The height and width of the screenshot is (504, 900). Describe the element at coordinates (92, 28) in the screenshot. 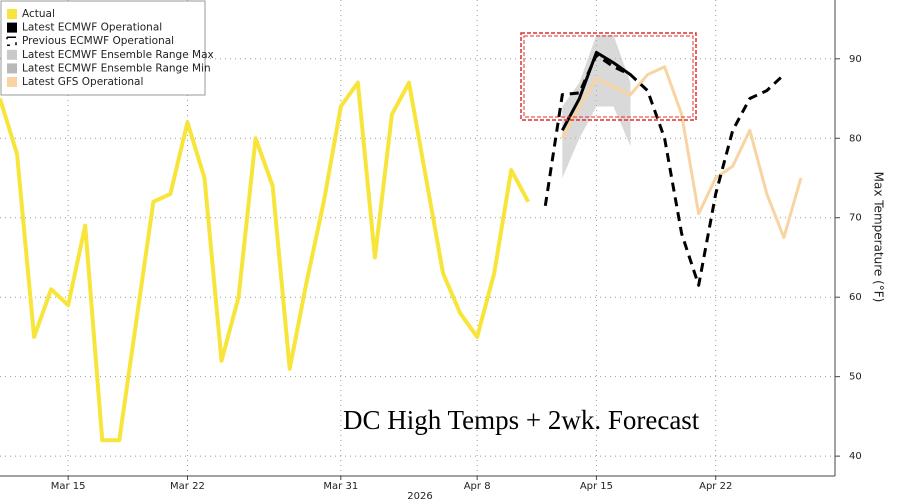

I see `legend-label: Latest ECMWF Operational` at that location.